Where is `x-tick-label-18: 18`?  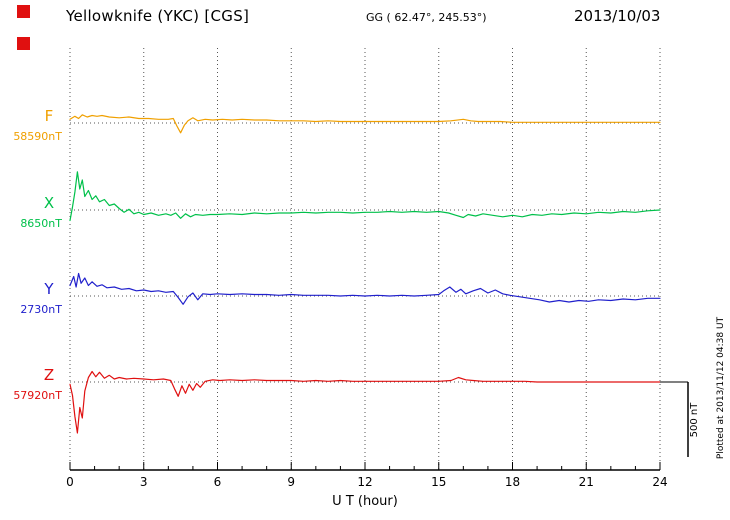
x-tick-label-18: 18 is located at coordinates (512, 482).